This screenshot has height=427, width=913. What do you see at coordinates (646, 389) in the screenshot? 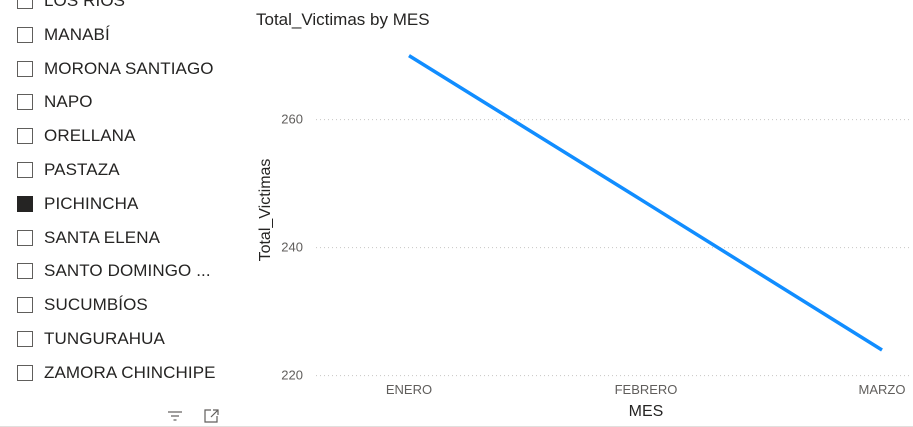
I see `x-tick-label: FEBRERO` at bounding box center [646, 389].